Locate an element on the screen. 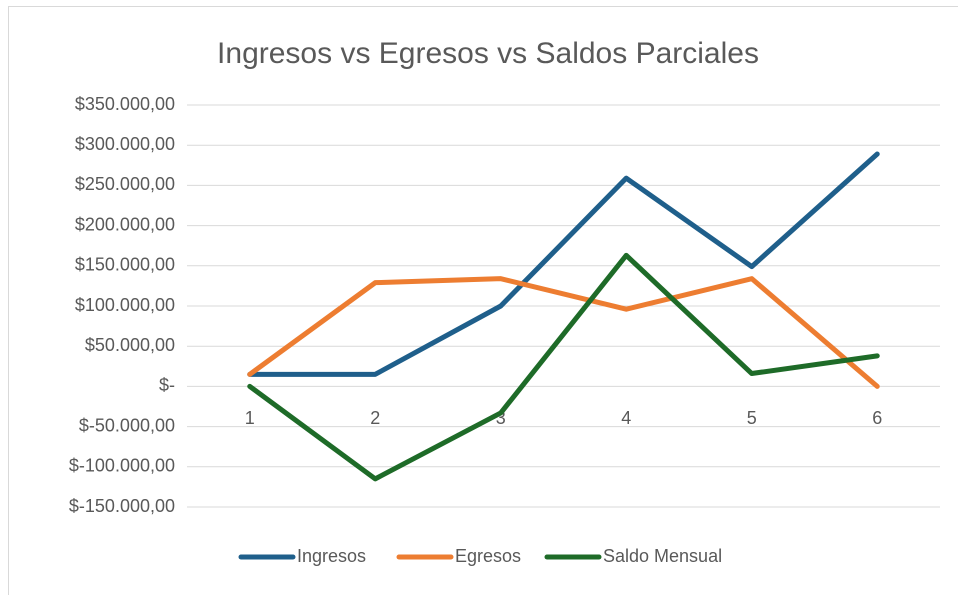 The image size is (958, 595). y-tick-label: $150.000,00 is located at coordinates (125, 265).